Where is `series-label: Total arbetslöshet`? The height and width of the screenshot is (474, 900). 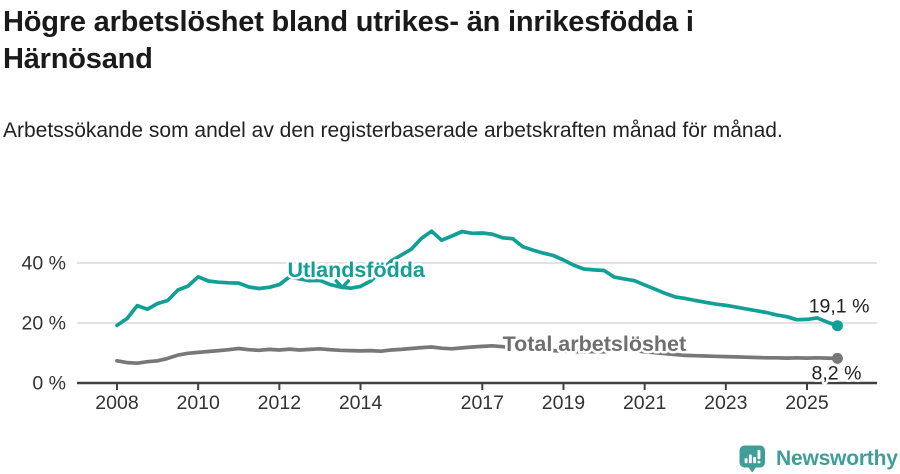 series-label: Total arbetslöshet is located at coordinates (595, 344).